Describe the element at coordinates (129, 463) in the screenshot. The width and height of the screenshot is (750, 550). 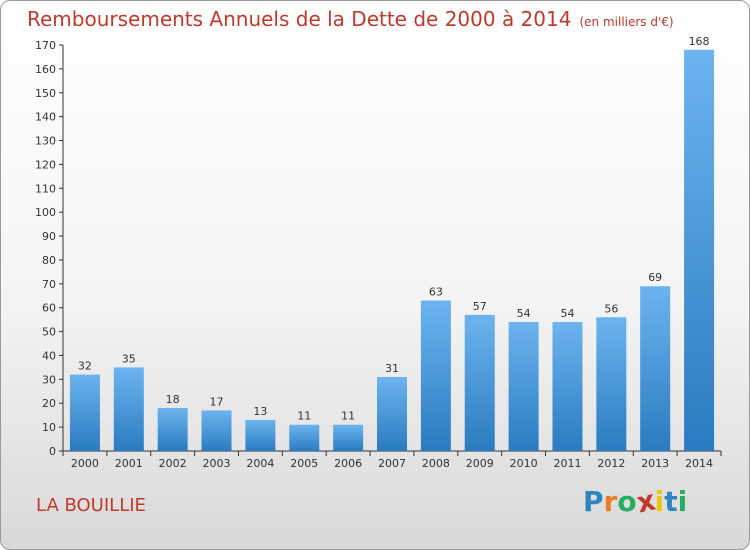
I see `x-tick-label: 2001` at that location.